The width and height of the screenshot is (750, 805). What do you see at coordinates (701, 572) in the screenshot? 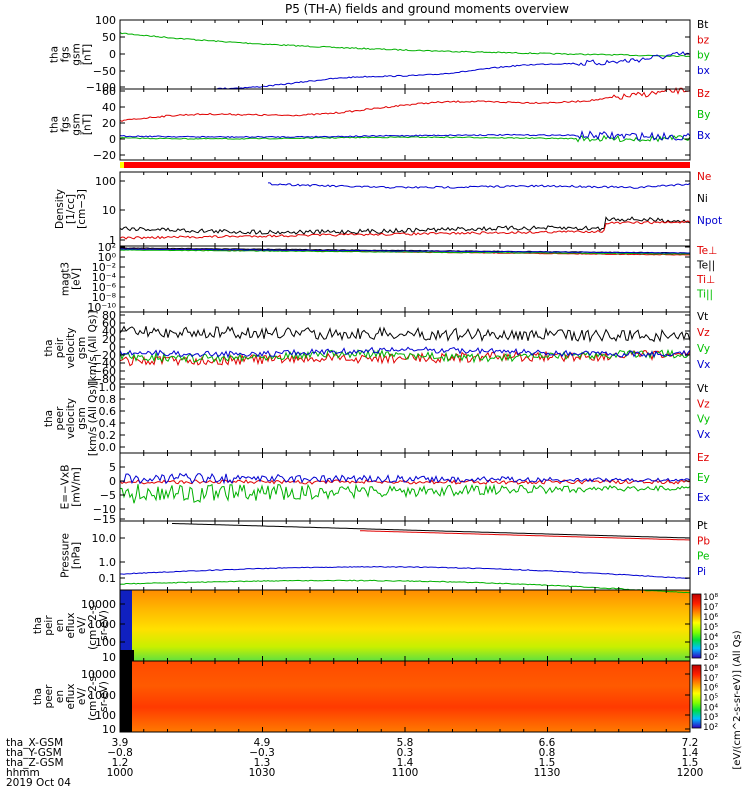
I see `legend-entry: Pi` at bounding box center [701, 572].